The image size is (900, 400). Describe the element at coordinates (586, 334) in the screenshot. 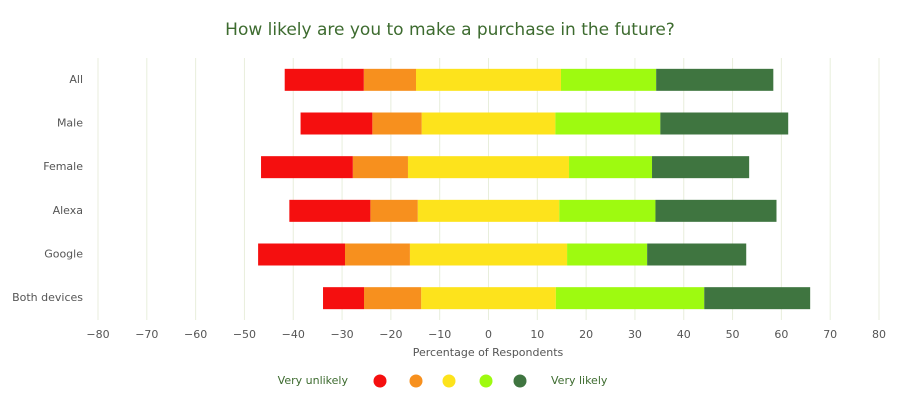

I see `x-tick-label: 20` at that location.